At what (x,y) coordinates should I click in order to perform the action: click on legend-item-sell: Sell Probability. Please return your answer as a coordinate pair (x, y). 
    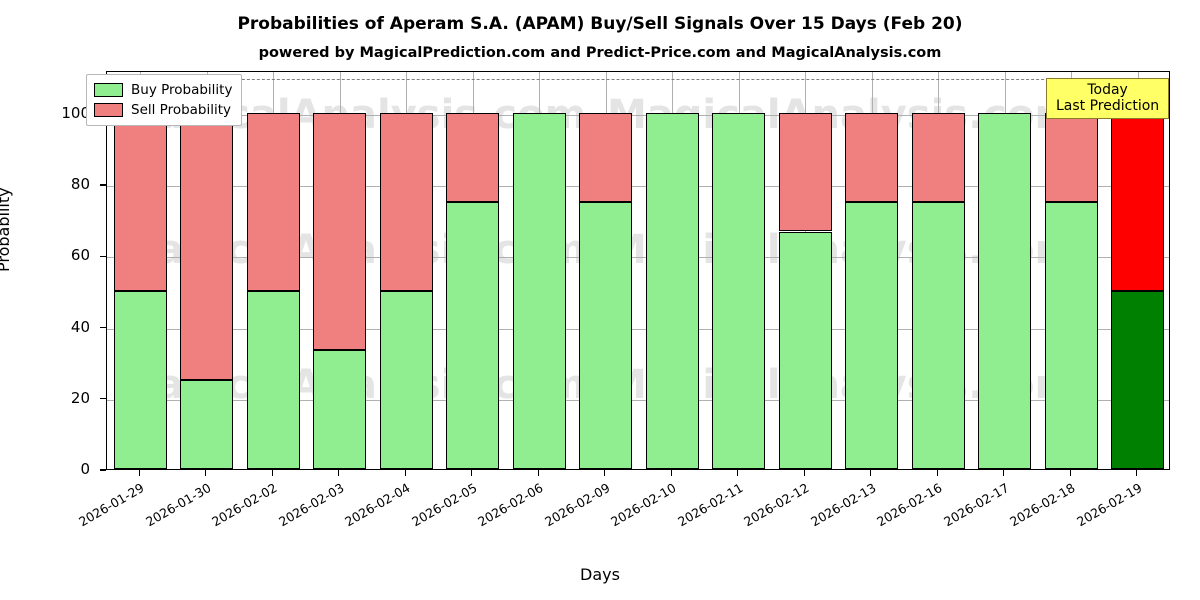
    Looking at the image, I should click on (163, 110).